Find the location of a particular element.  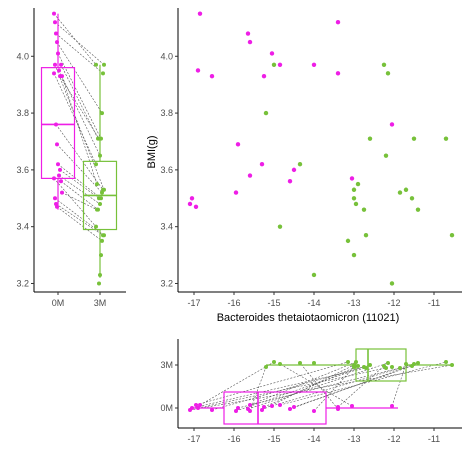

scatter-x-tick-label: -14 is located at coordinates (313, 303).